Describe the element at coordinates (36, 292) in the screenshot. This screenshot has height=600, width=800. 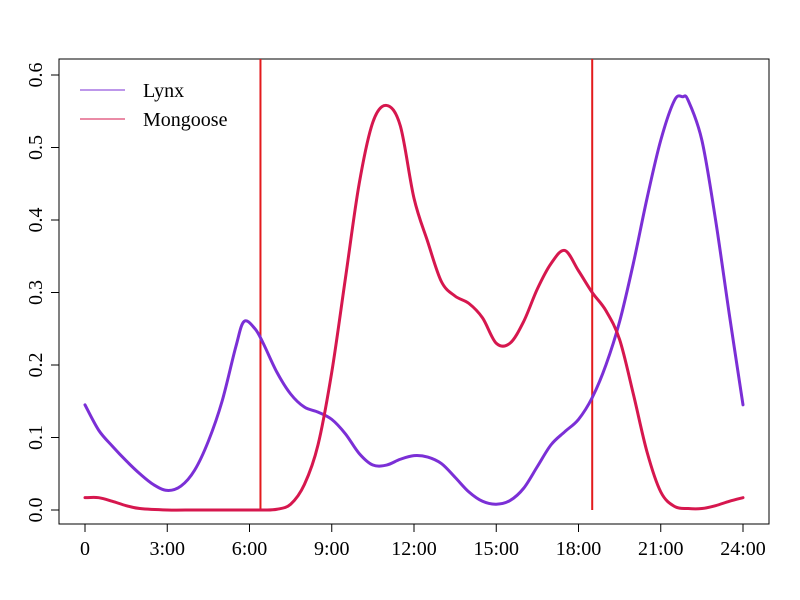
I see `y-tick-label: 0.3` at that location.